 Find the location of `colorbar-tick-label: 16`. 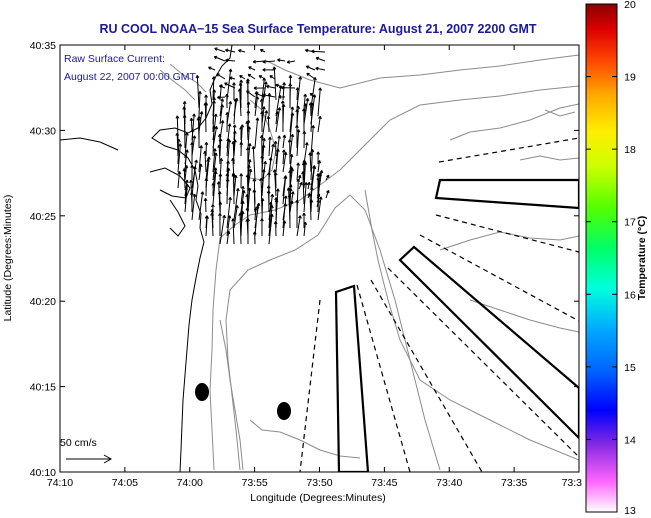

colorbar-tick-label: 16 is located at coordinates (630, 295).